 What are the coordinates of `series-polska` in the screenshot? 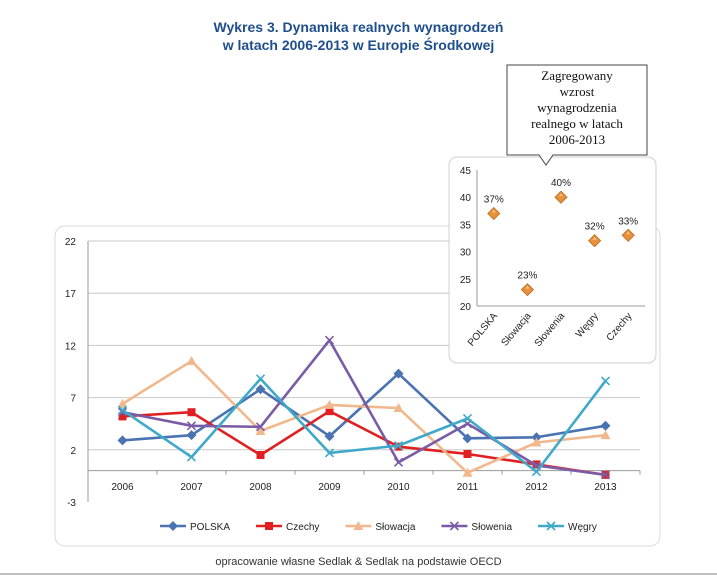 It's located at (364, 407).